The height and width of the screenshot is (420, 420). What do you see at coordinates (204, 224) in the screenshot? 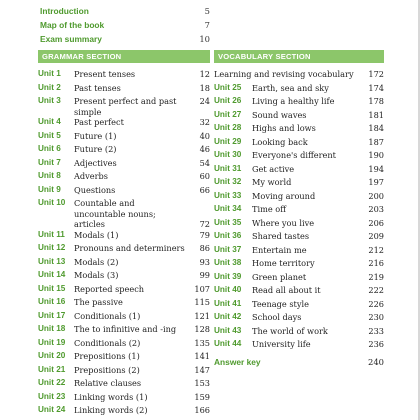
I see `unit-page-number: 72` at bounding box center [204, 224].